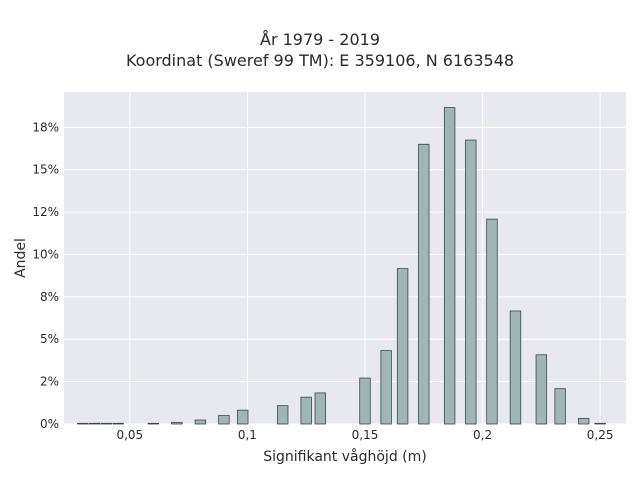  I want to click on y-tick-label: 8%, so click(49, 297).